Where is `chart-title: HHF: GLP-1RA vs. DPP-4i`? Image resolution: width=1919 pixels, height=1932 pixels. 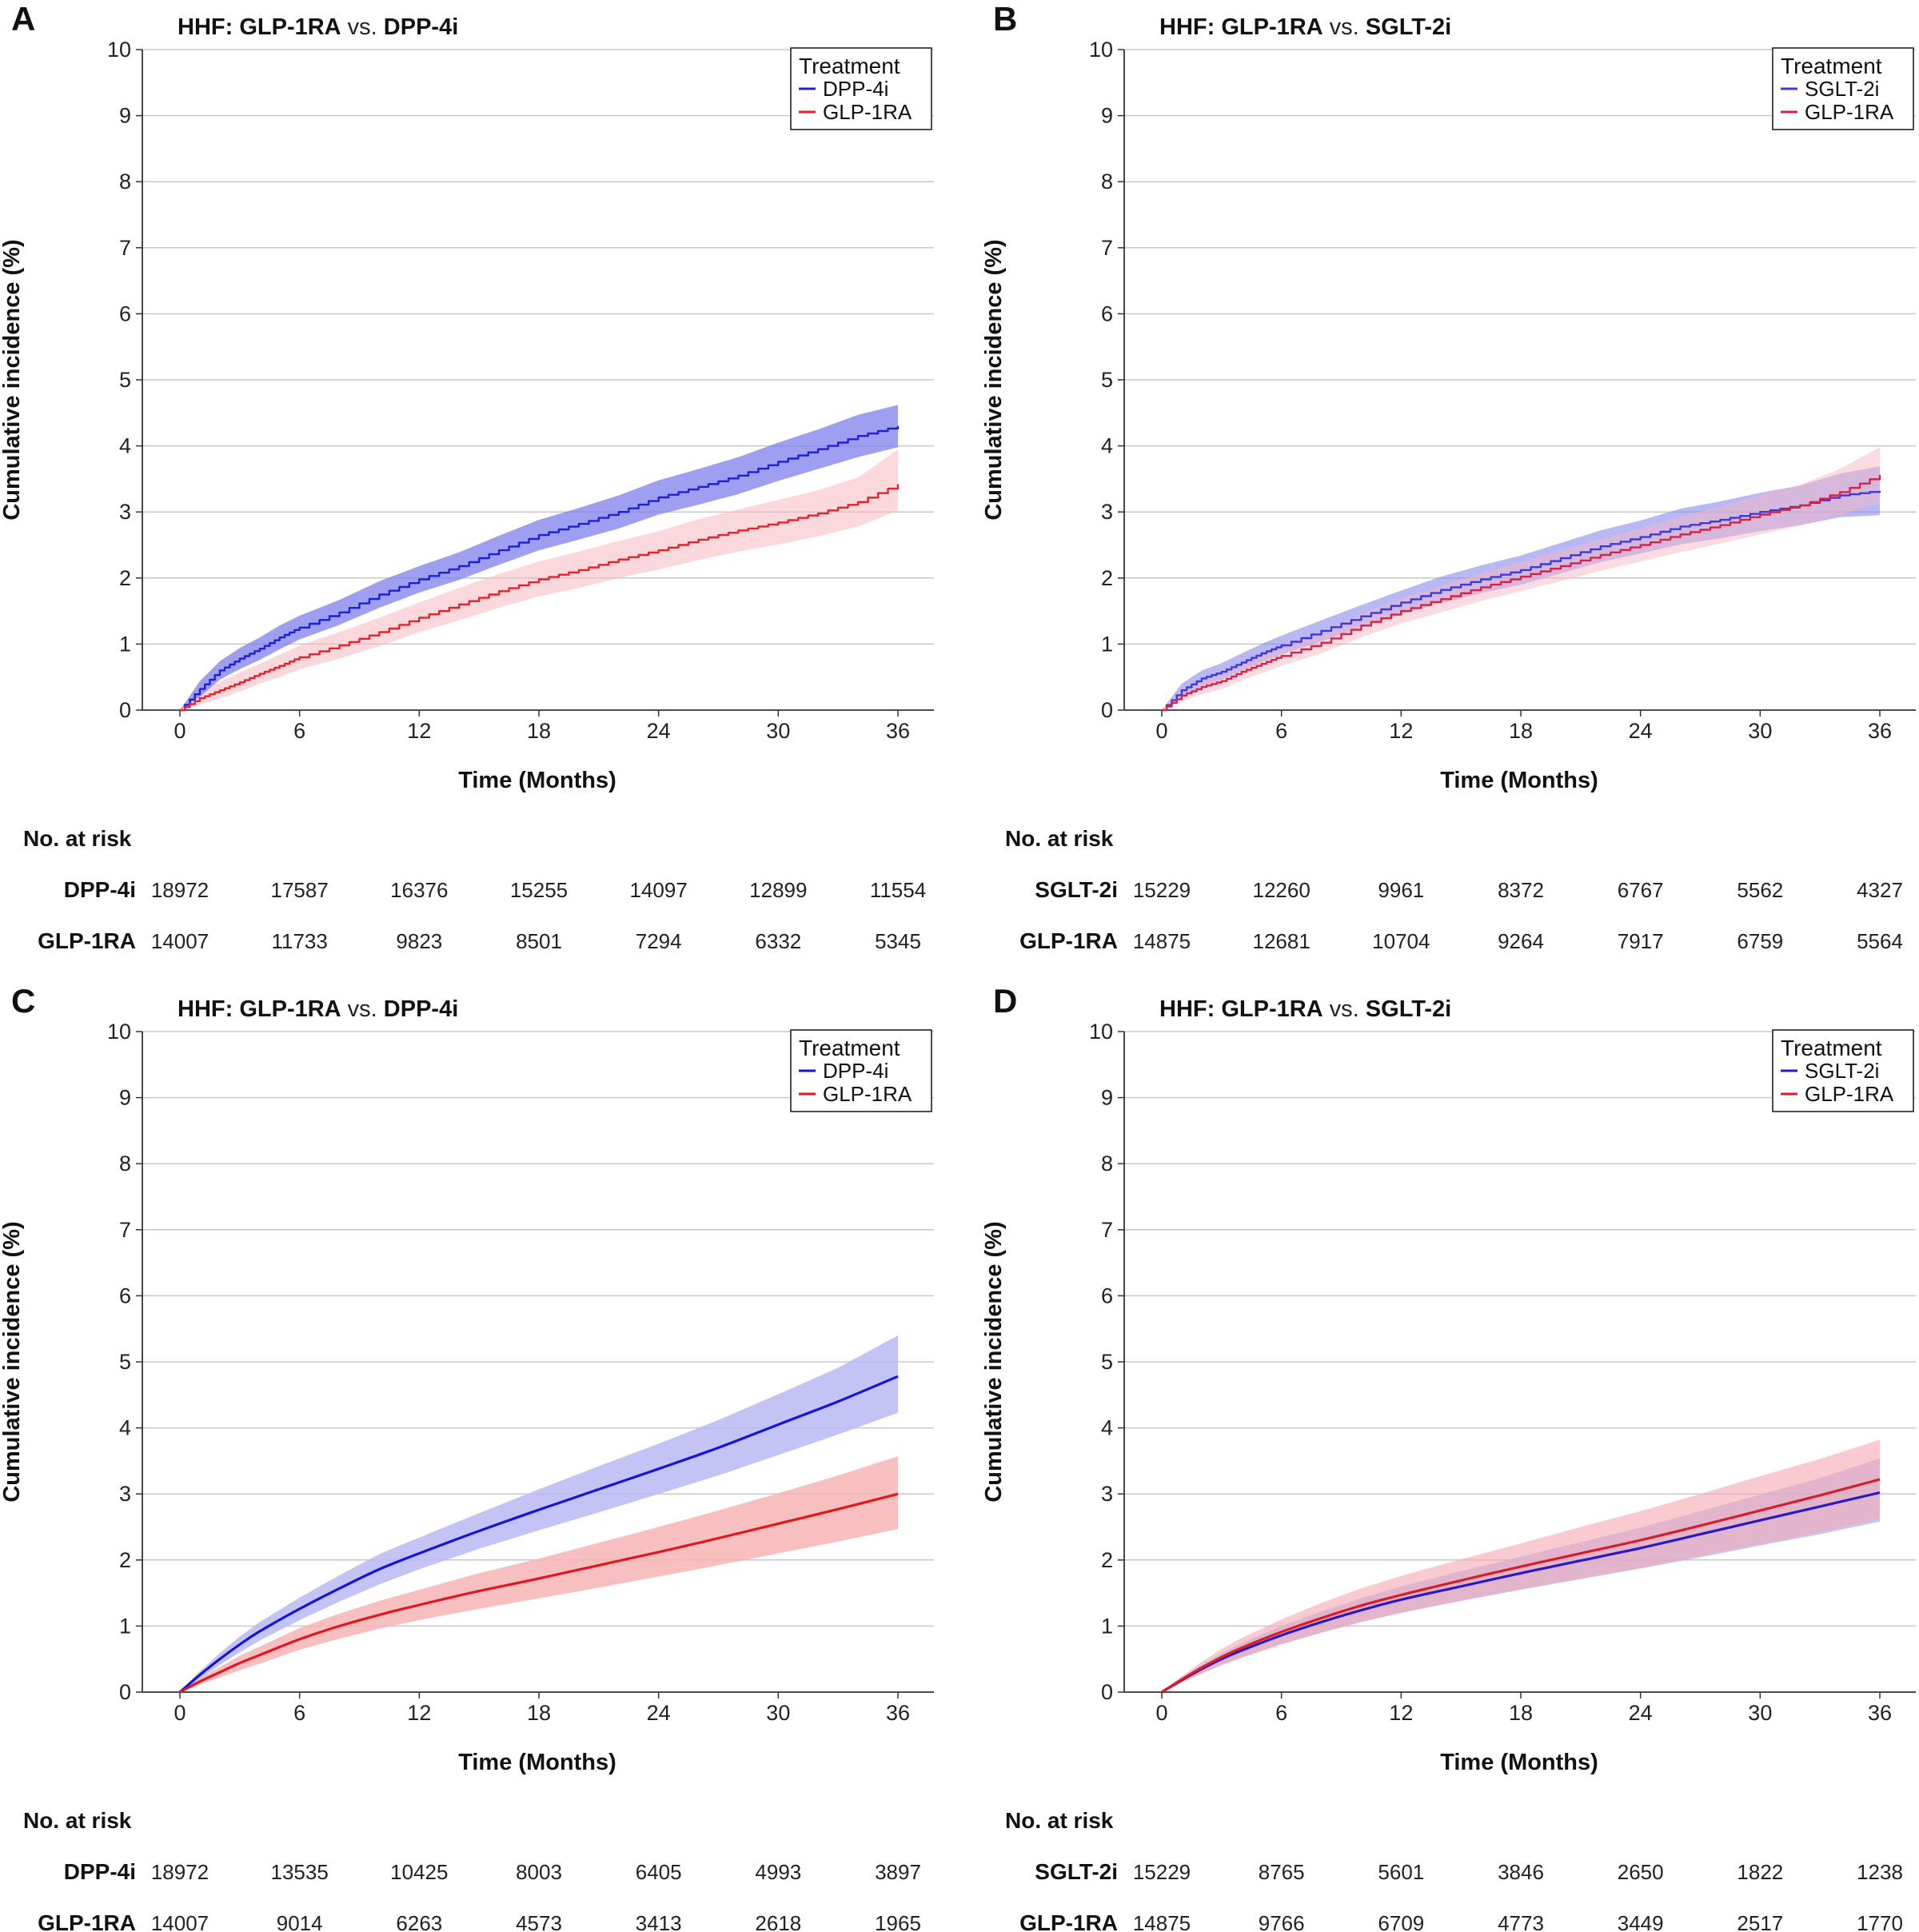
chart-title: HHF: GLP-1RA vs. DPP-4i is located at coordinates (318, 27).